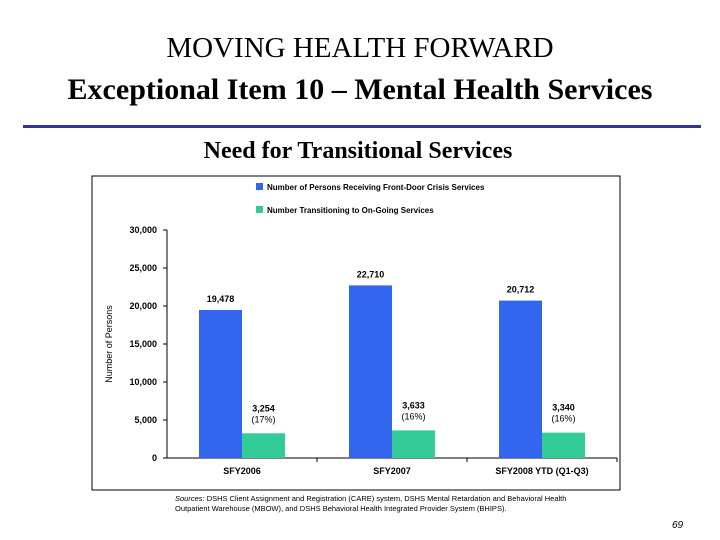 This screenshot has width=720, height=540. Describe the element at coordinates (109, 344) in the screenshot. I see `y-axis-label: Number of Persons` at that location.